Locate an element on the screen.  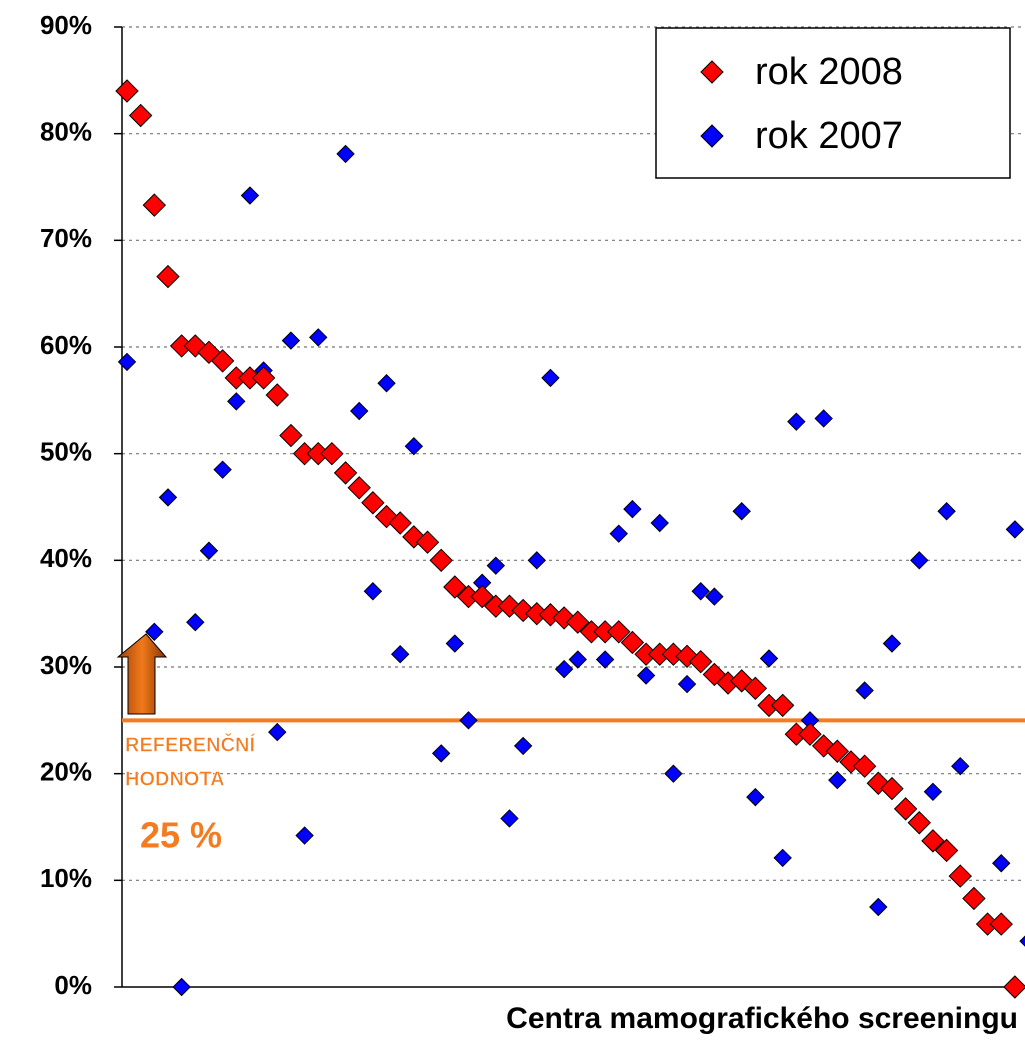
y-tick-label: 0% is located at coordinates (73, 985).